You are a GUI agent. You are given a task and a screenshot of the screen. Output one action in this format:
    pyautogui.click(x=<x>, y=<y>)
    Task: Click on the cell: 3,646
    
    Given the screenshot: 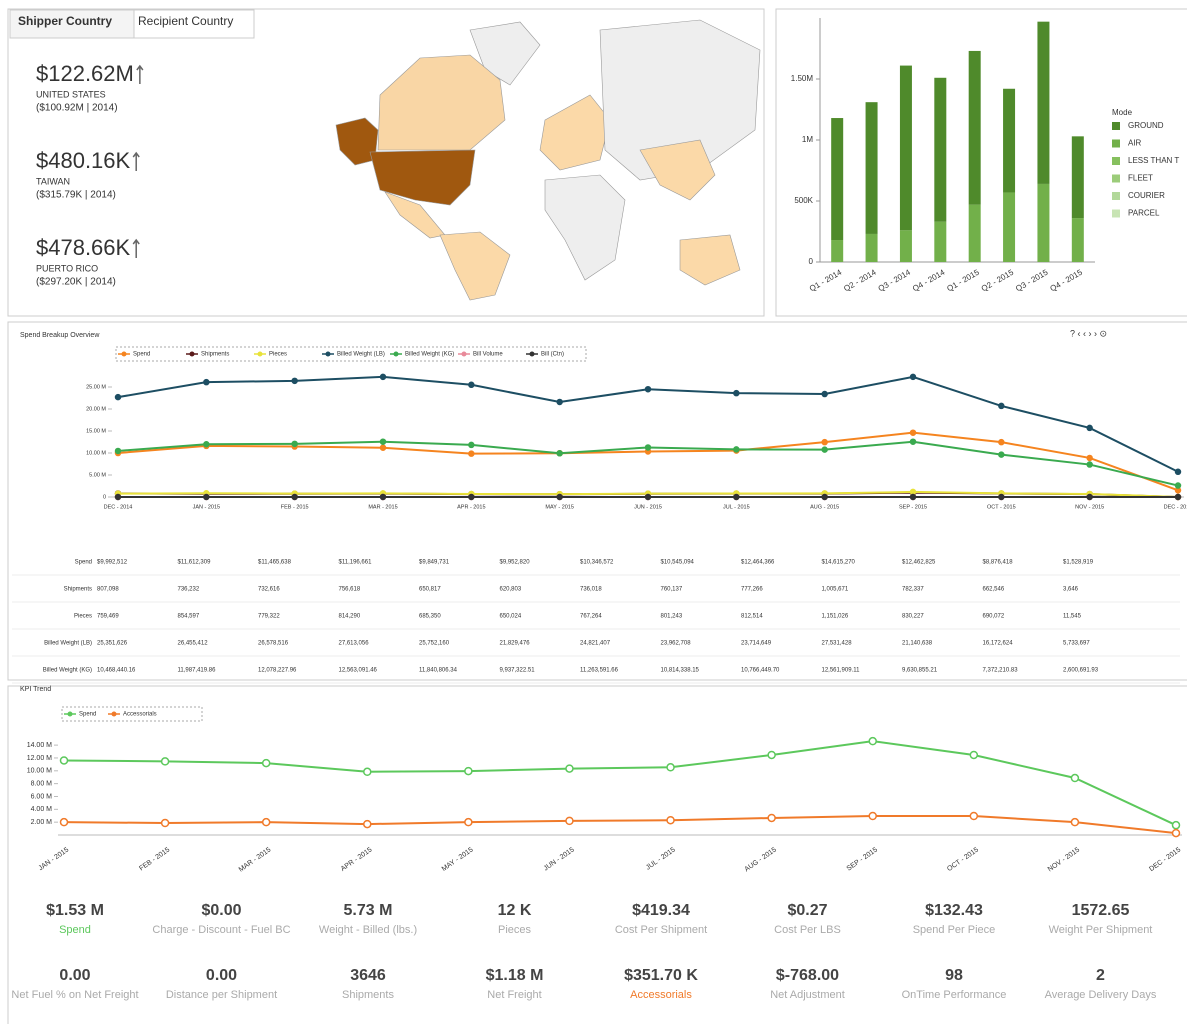 What is the action you would take?
    pyautogui.click(x=1071, y=590)
    